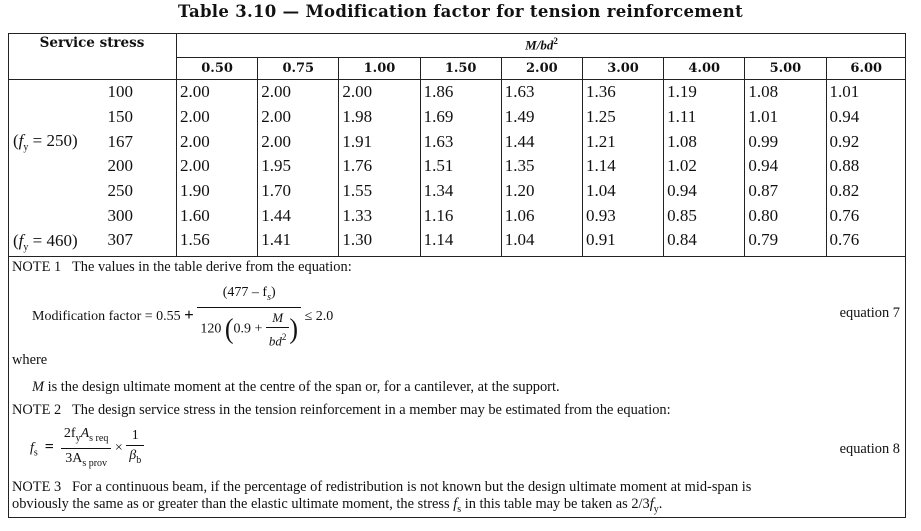  I want to click on where-var: M, so click(38, 387).